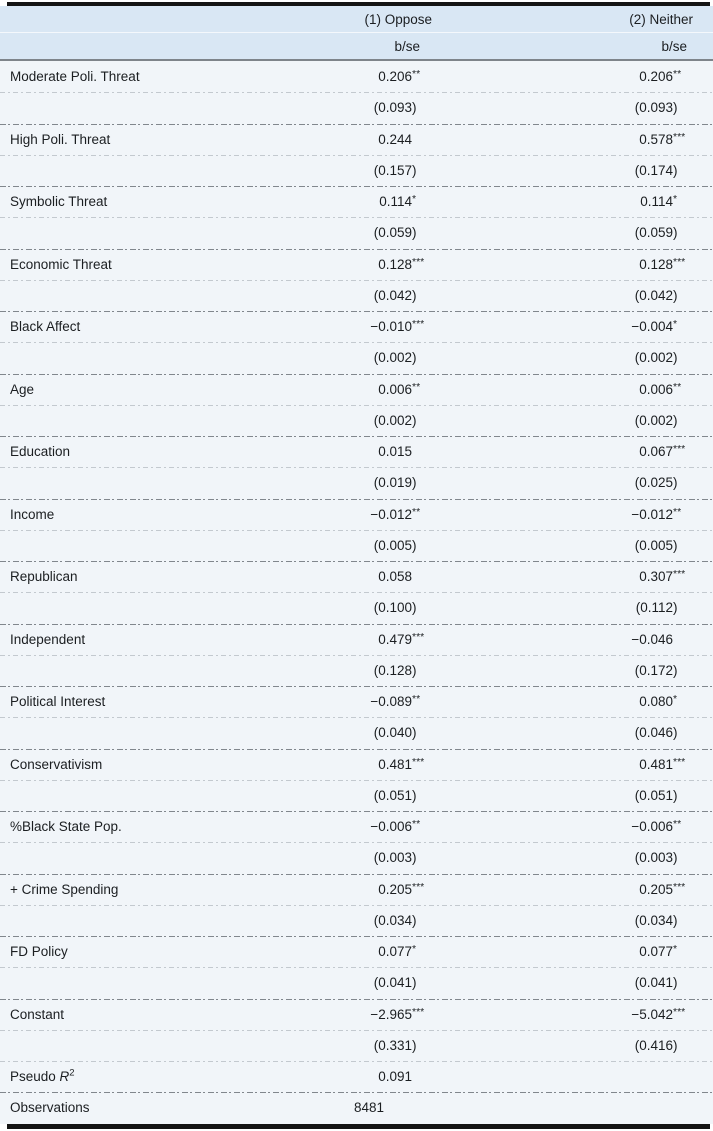 The image size is (713, 1131). I want to click on coef-cell-col2: 0.006 **, so click(586, 389).